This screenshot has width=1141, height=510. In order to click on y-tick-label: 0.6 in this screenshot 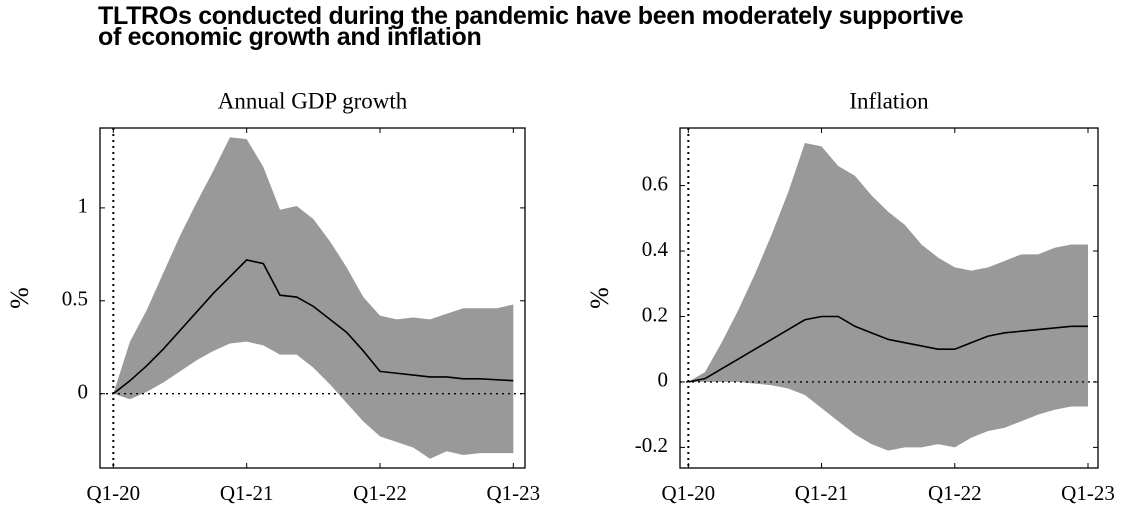, I will do `click(655, 183)`.